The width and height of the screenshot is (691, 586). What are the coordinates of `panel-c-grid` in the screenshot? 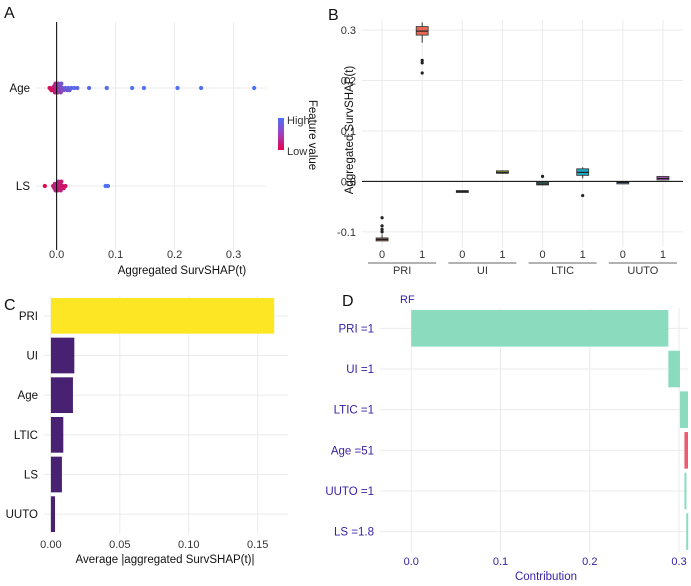 It's located at (166, 415).